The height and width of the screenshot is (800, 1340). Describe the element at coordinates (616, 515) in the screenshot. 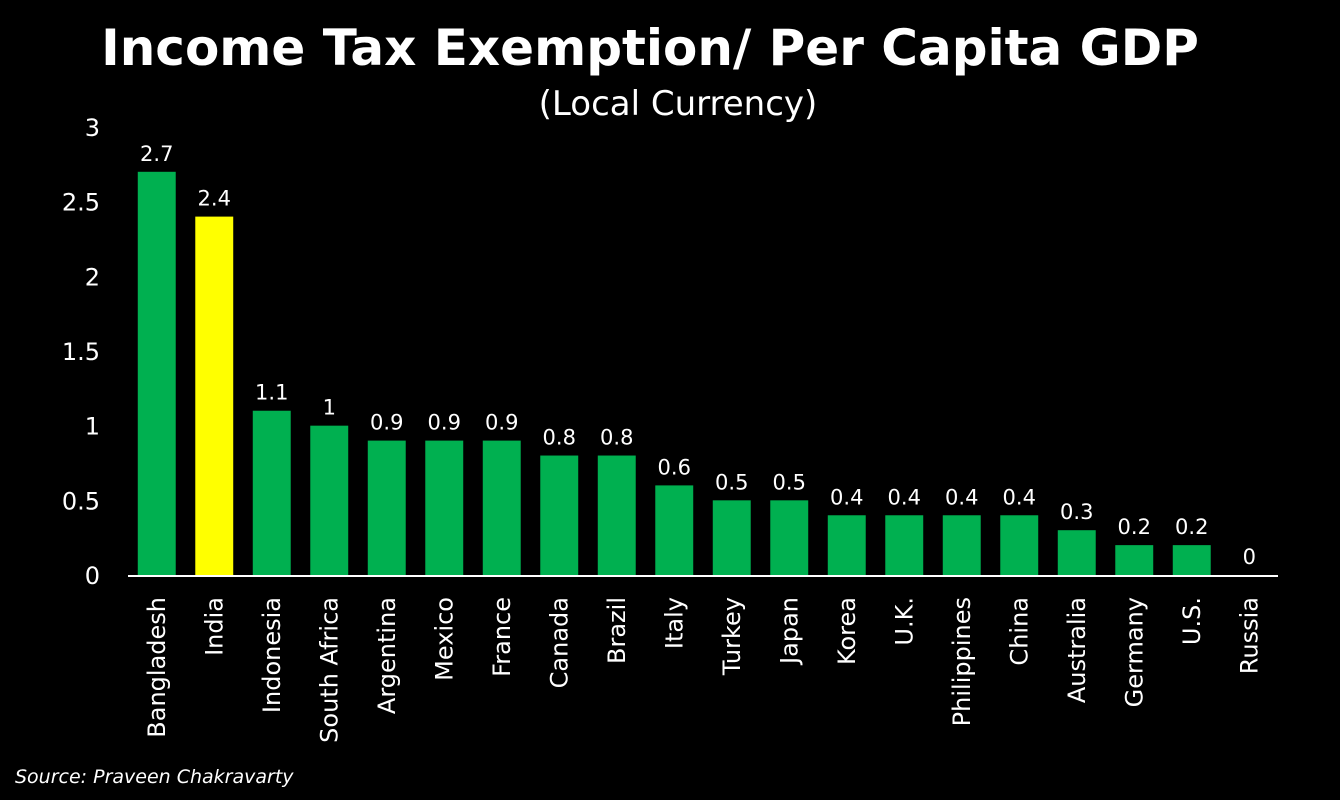

I see `bar-brazil` at that location.